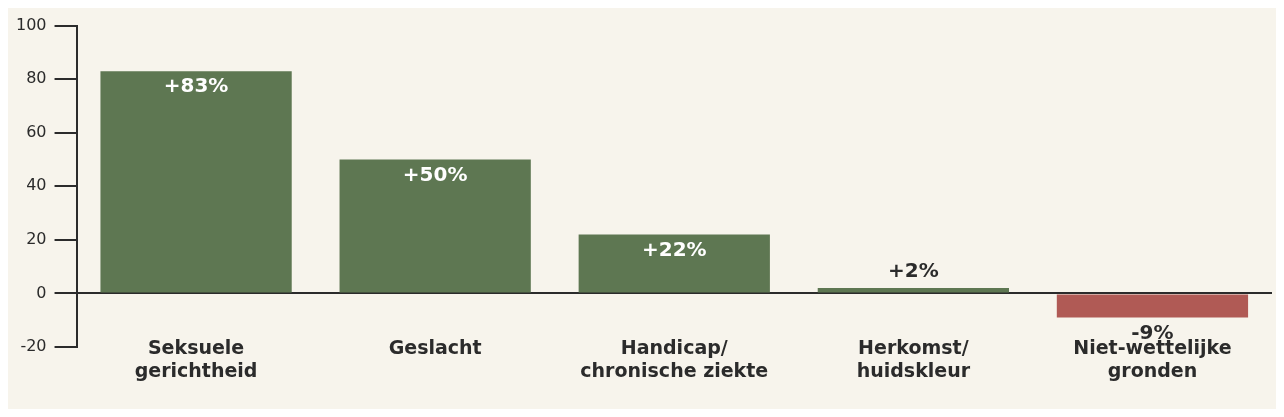  I want to click on data-label: +2%, so click(913, 270).